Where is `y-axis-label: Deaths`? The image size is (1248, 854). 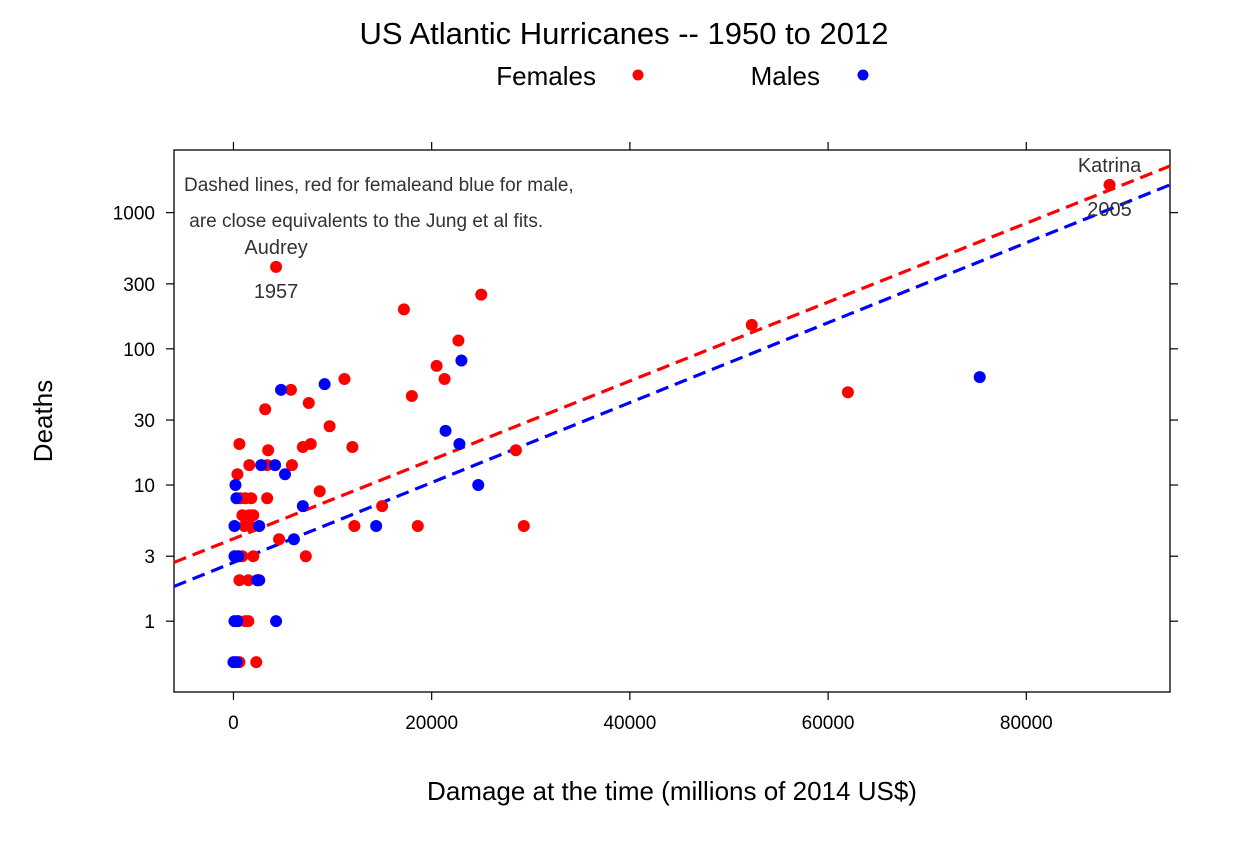
y-axis-label: Deaths is located at coordinates (43, 421).